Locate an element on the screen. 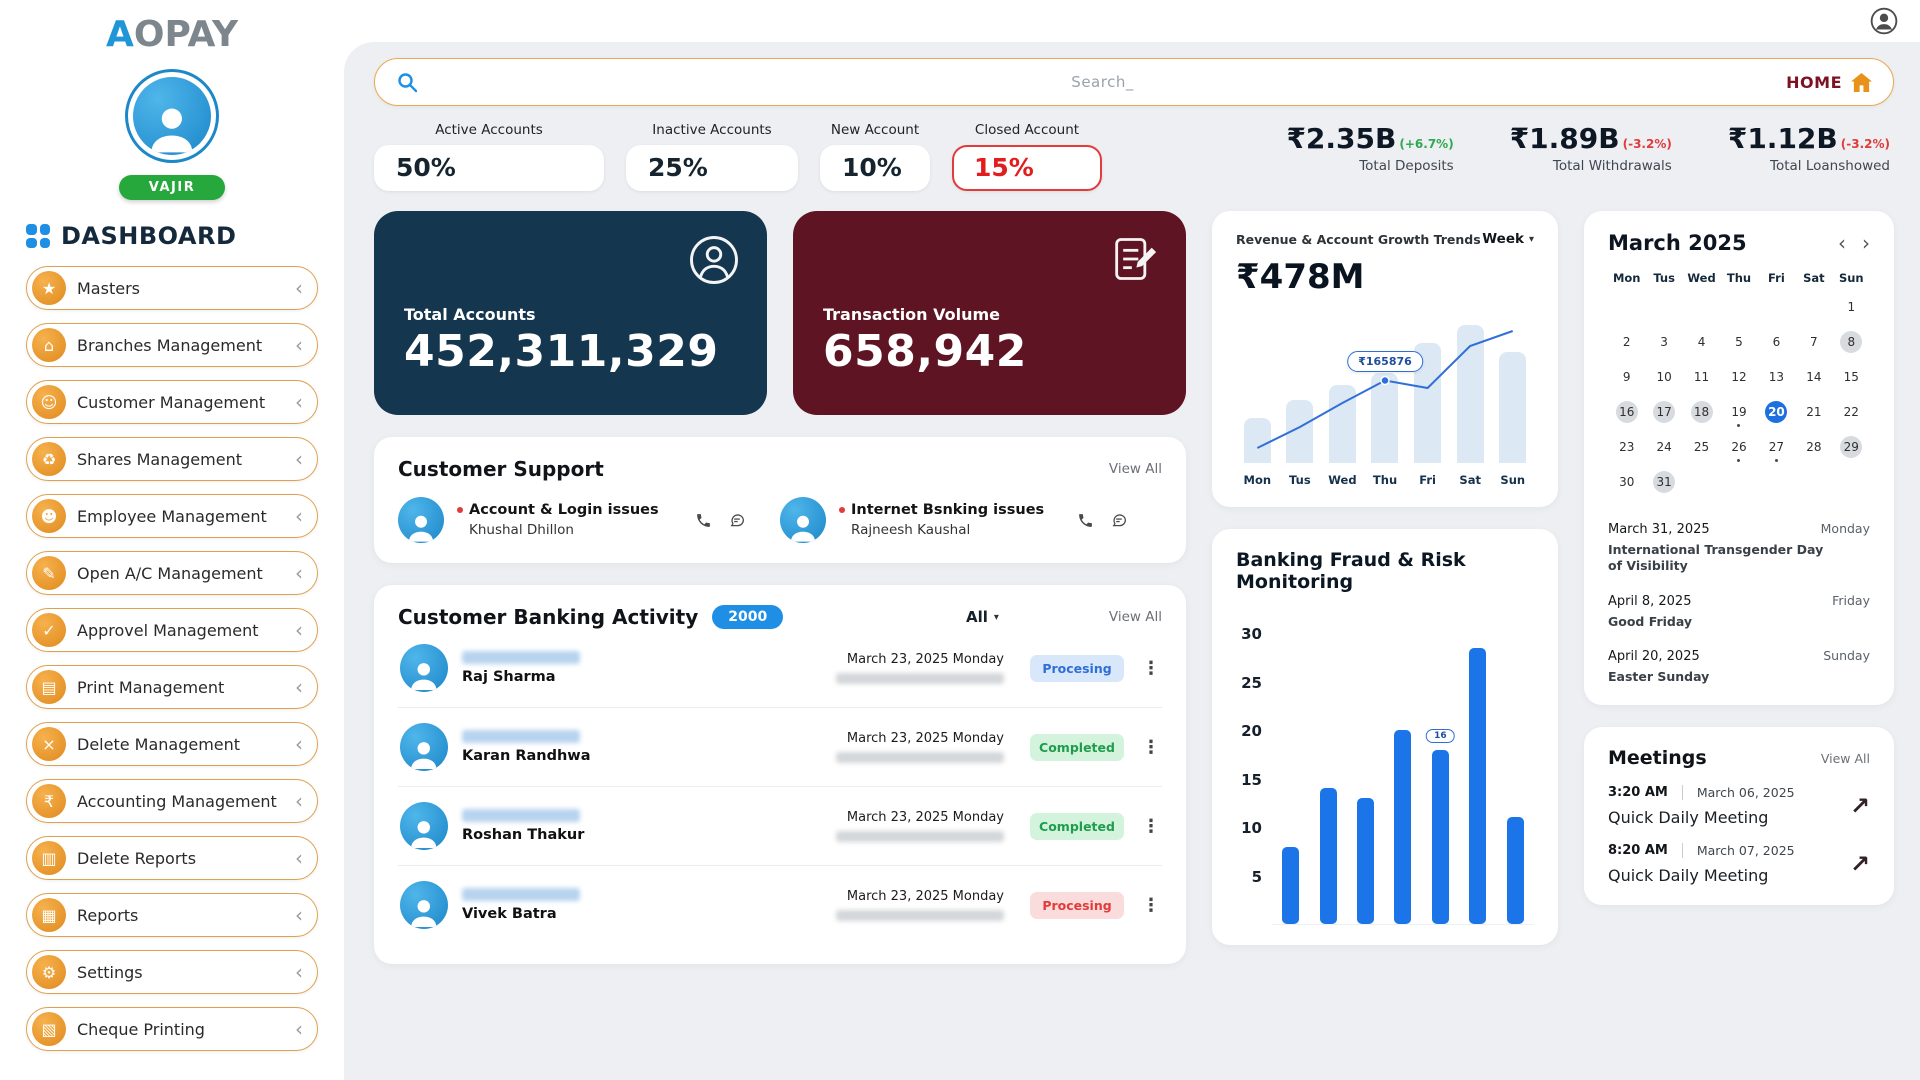  calendar-next-icon: › is located at coordinates (1866, 243).